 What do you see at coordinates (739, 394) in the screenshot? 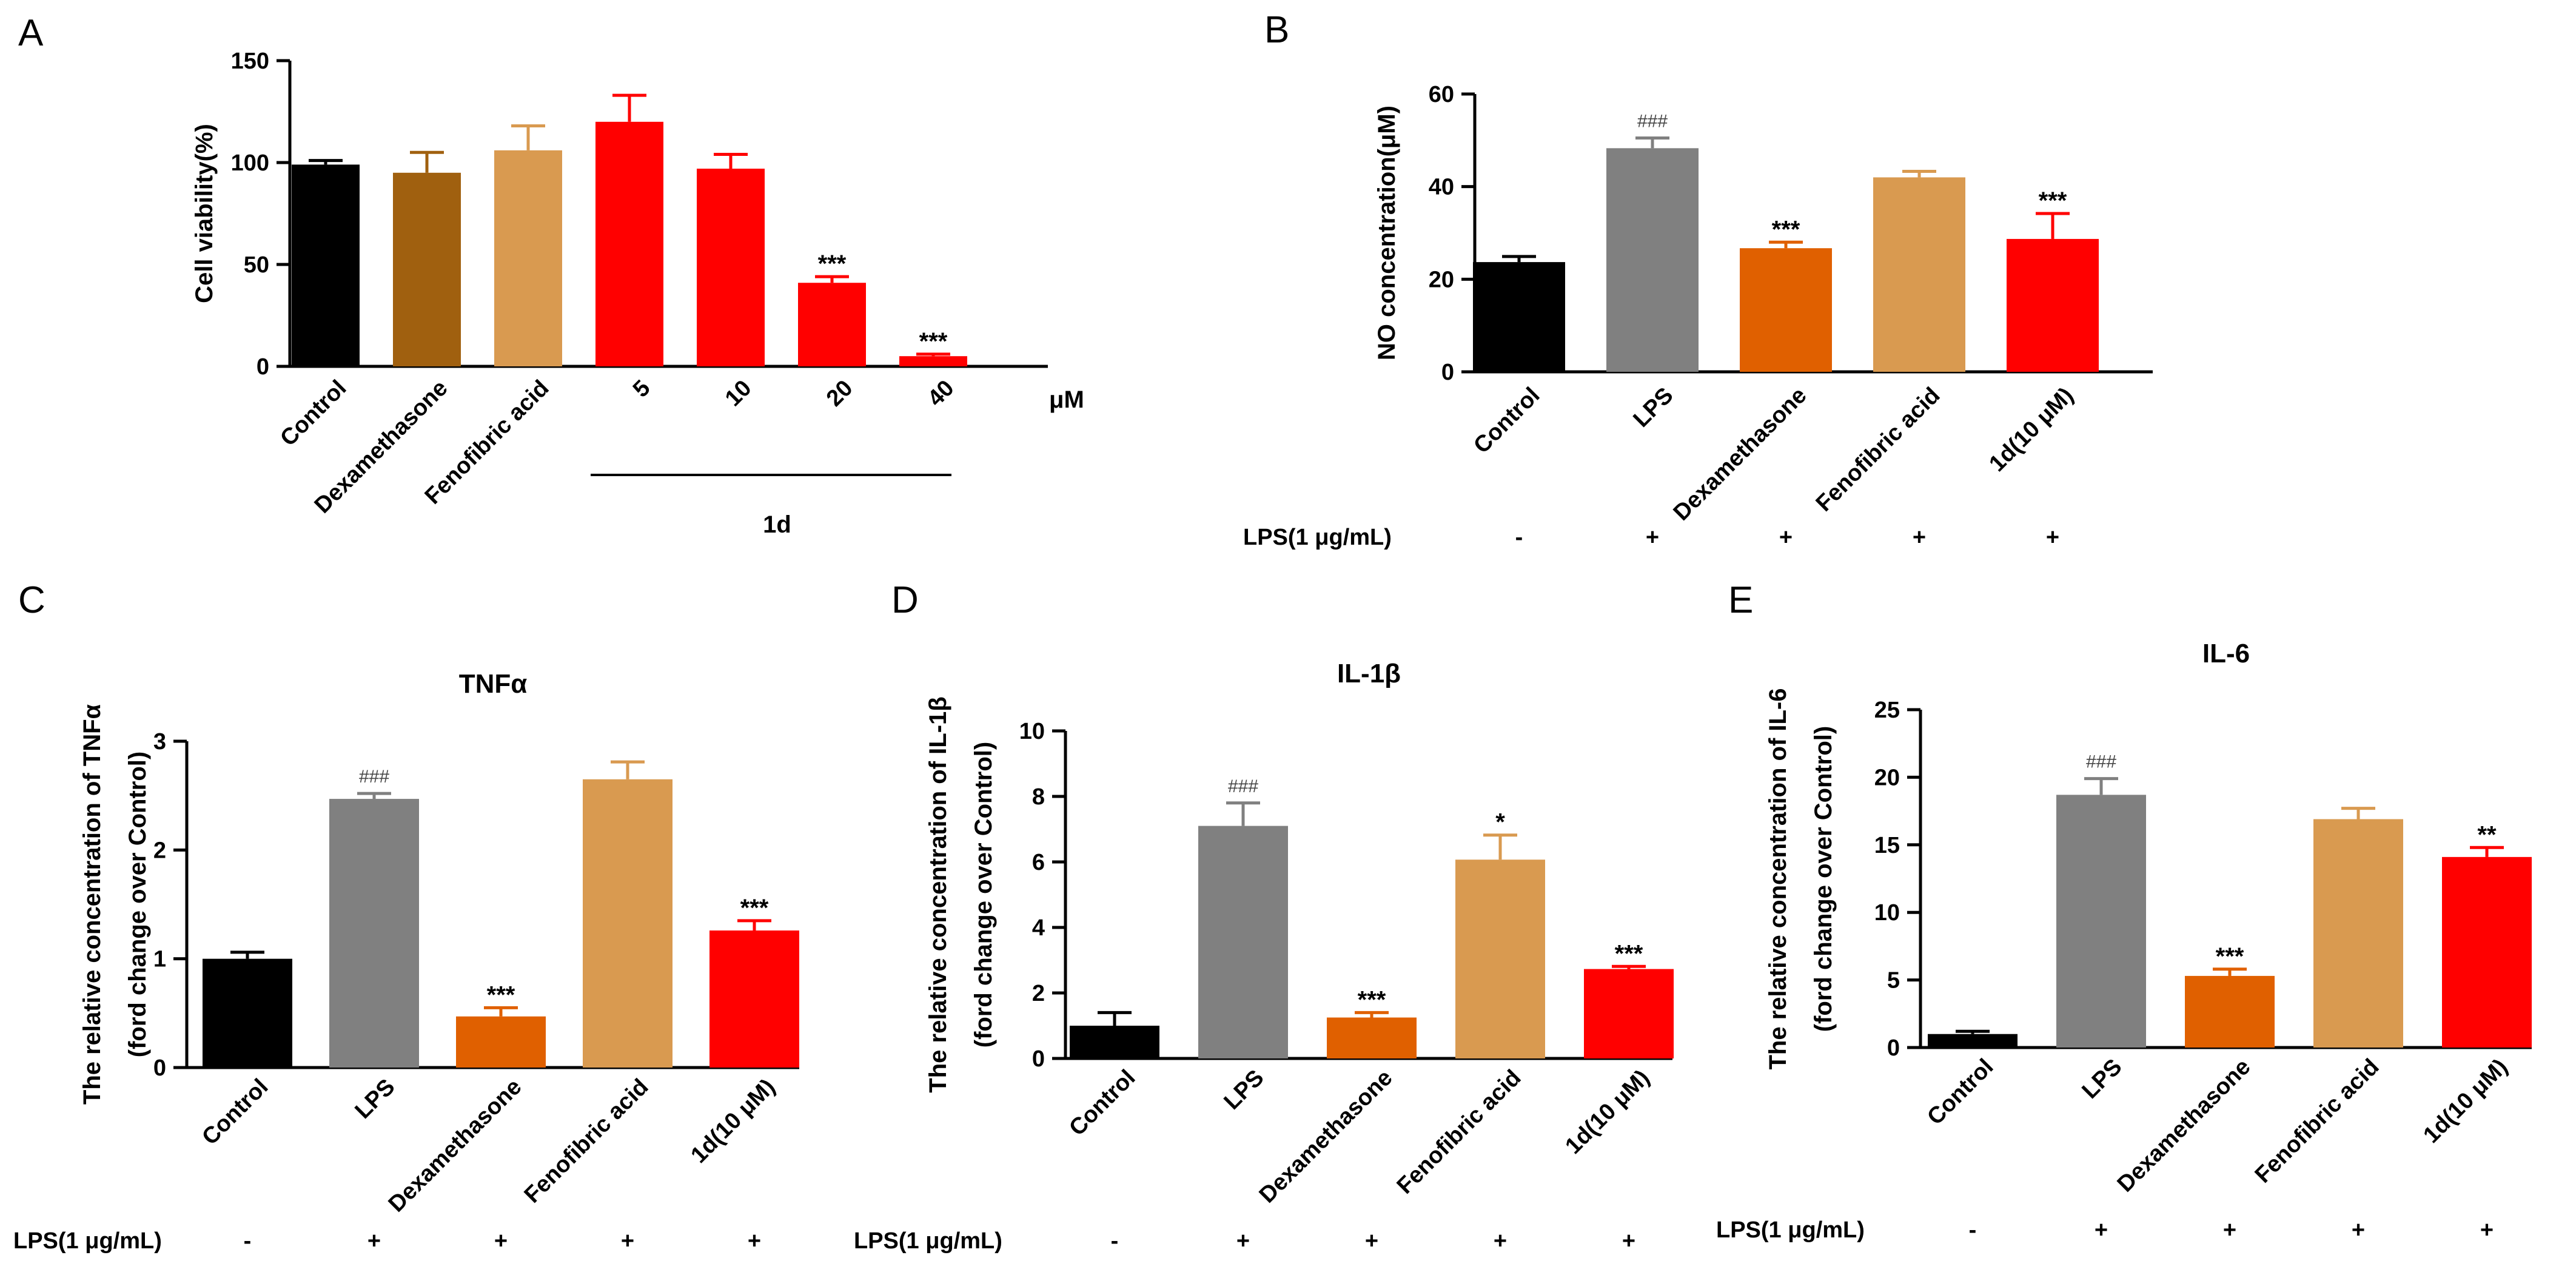
I see `panel-a-category-label: 10` at bounding box center [739, 394].